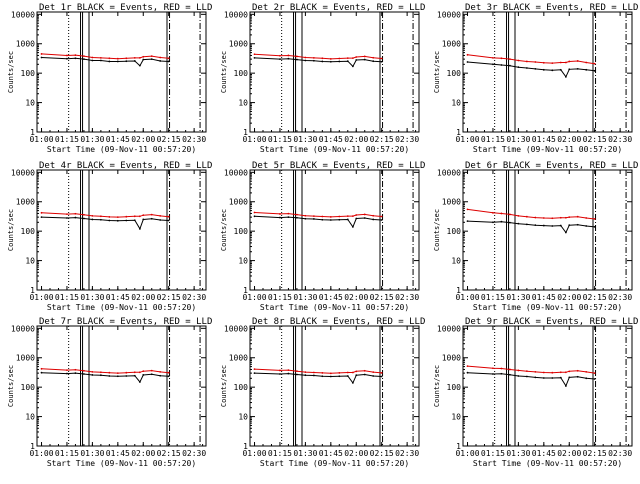  What do you see at coordinates (143, 453) in the screenshot?
I see `x-tick-label: 02:00` at bounding box center [143, 453].